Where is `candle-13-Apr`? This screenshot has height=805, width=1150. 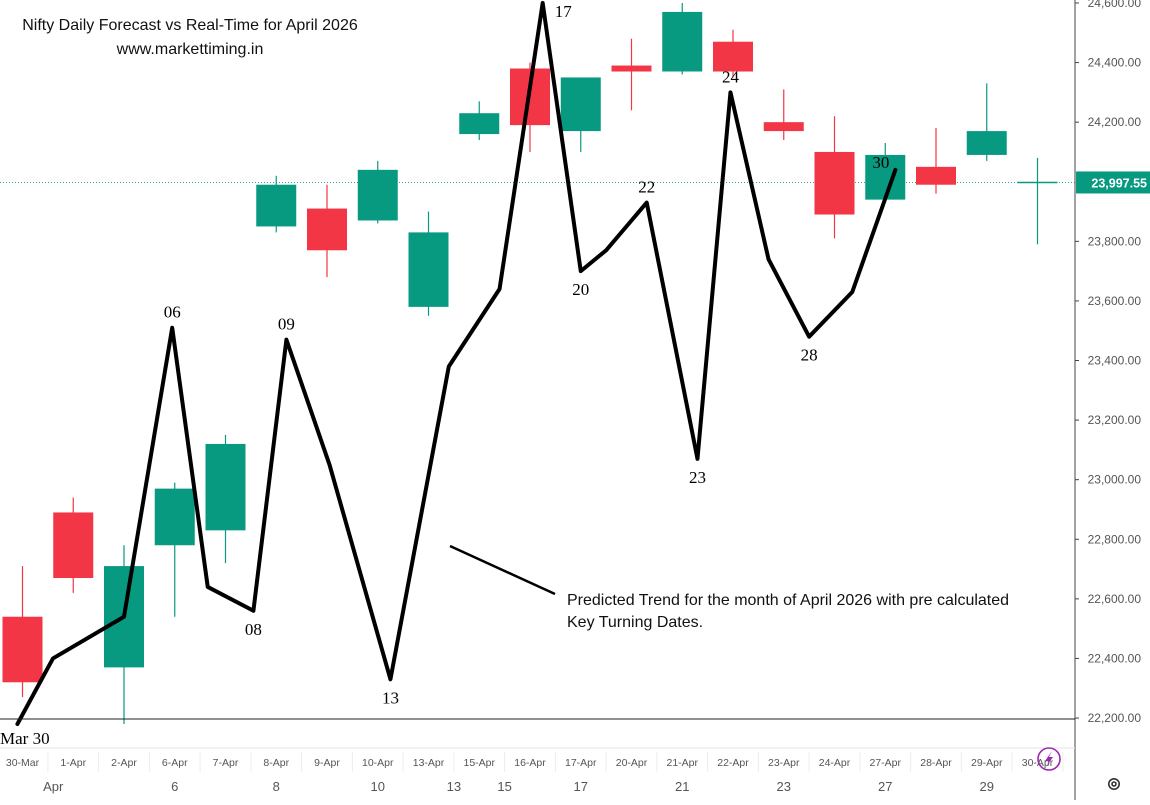
candle-13-Apr is located at coordinates (428, 263).